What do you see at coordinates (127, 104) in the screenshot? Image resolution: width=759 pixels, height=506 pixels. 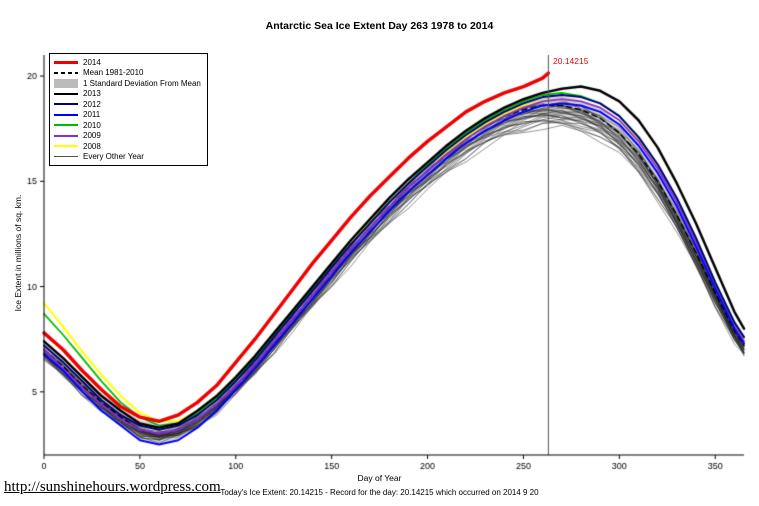 I see `legend-item-2012: 2012` at bounding box center [127, 104].